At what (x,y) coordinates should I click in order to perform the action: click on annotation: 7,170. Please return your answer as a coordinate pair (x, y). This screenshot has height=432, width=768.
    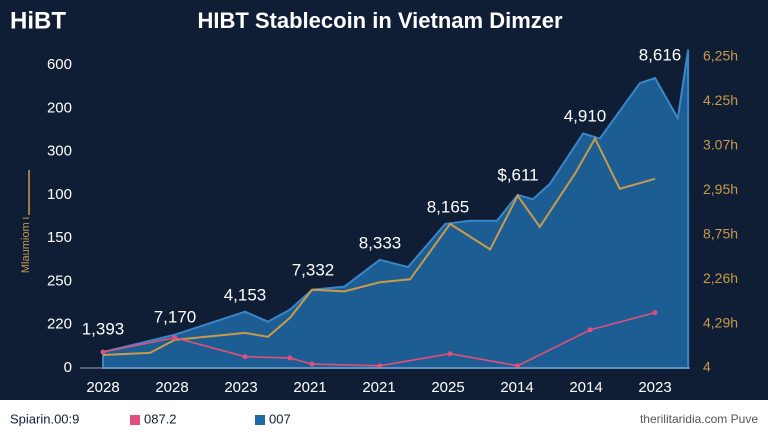
    Looking at the image, I should click on (175, 316).